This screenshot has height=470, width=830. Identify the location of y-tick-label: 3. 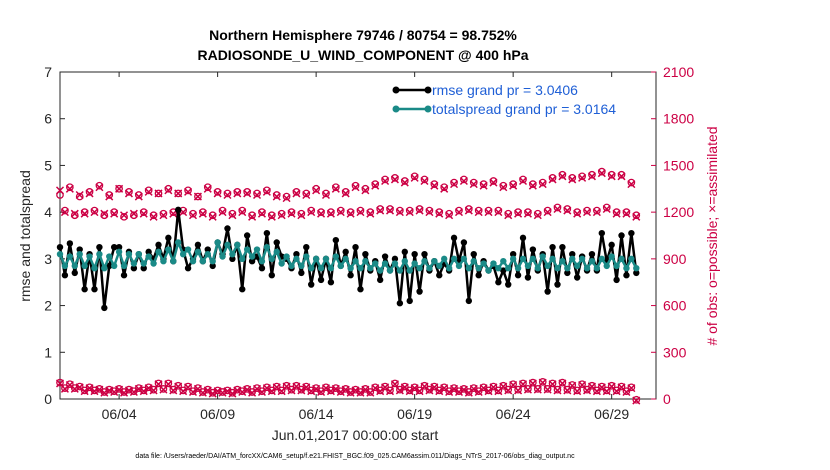
(48, 259).